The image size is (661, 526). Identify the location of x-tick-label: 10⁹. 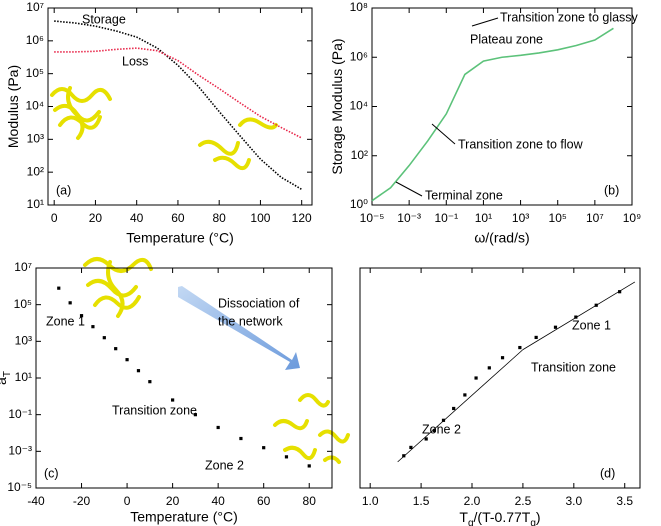
(632, 218).